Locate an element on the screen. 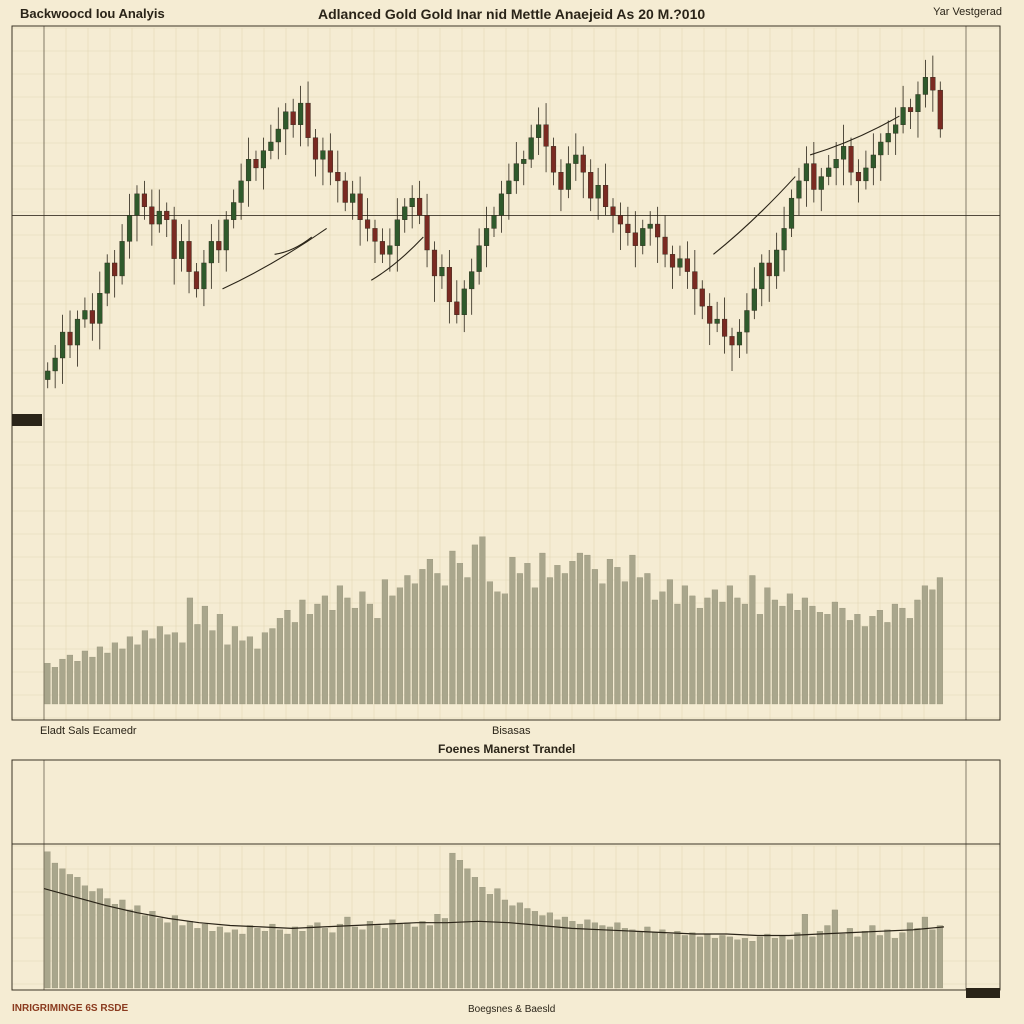 This screenshot has width=1024, height=1024. trendline-layer is located at coordinates (561, 202).